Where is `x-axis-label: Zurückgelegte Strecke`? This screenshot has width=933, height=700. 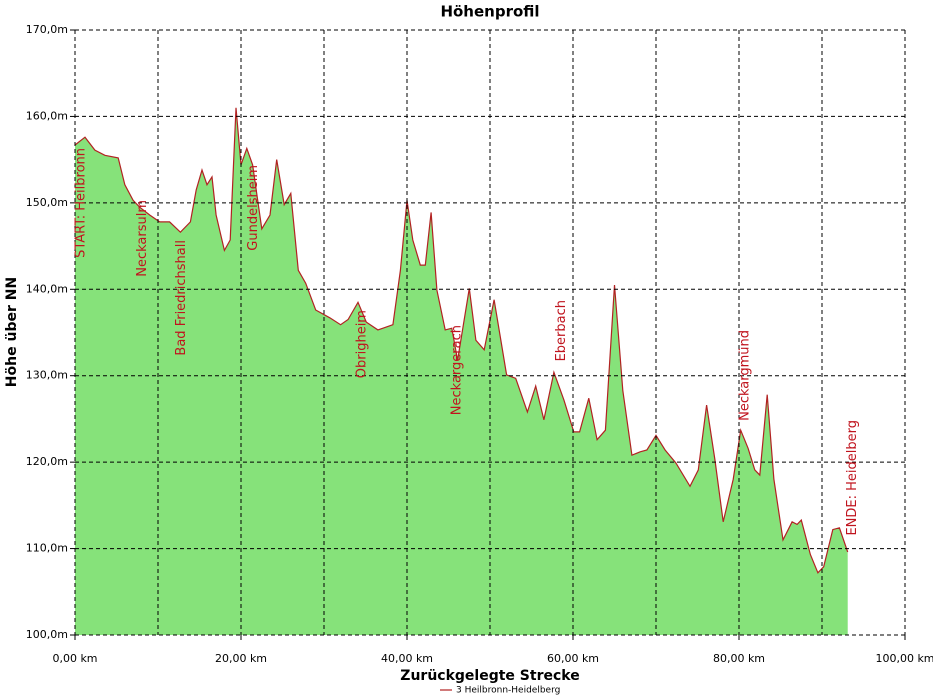
x-axis-label: Zurückgelegte Strecke is located at coordinates (489, 676).